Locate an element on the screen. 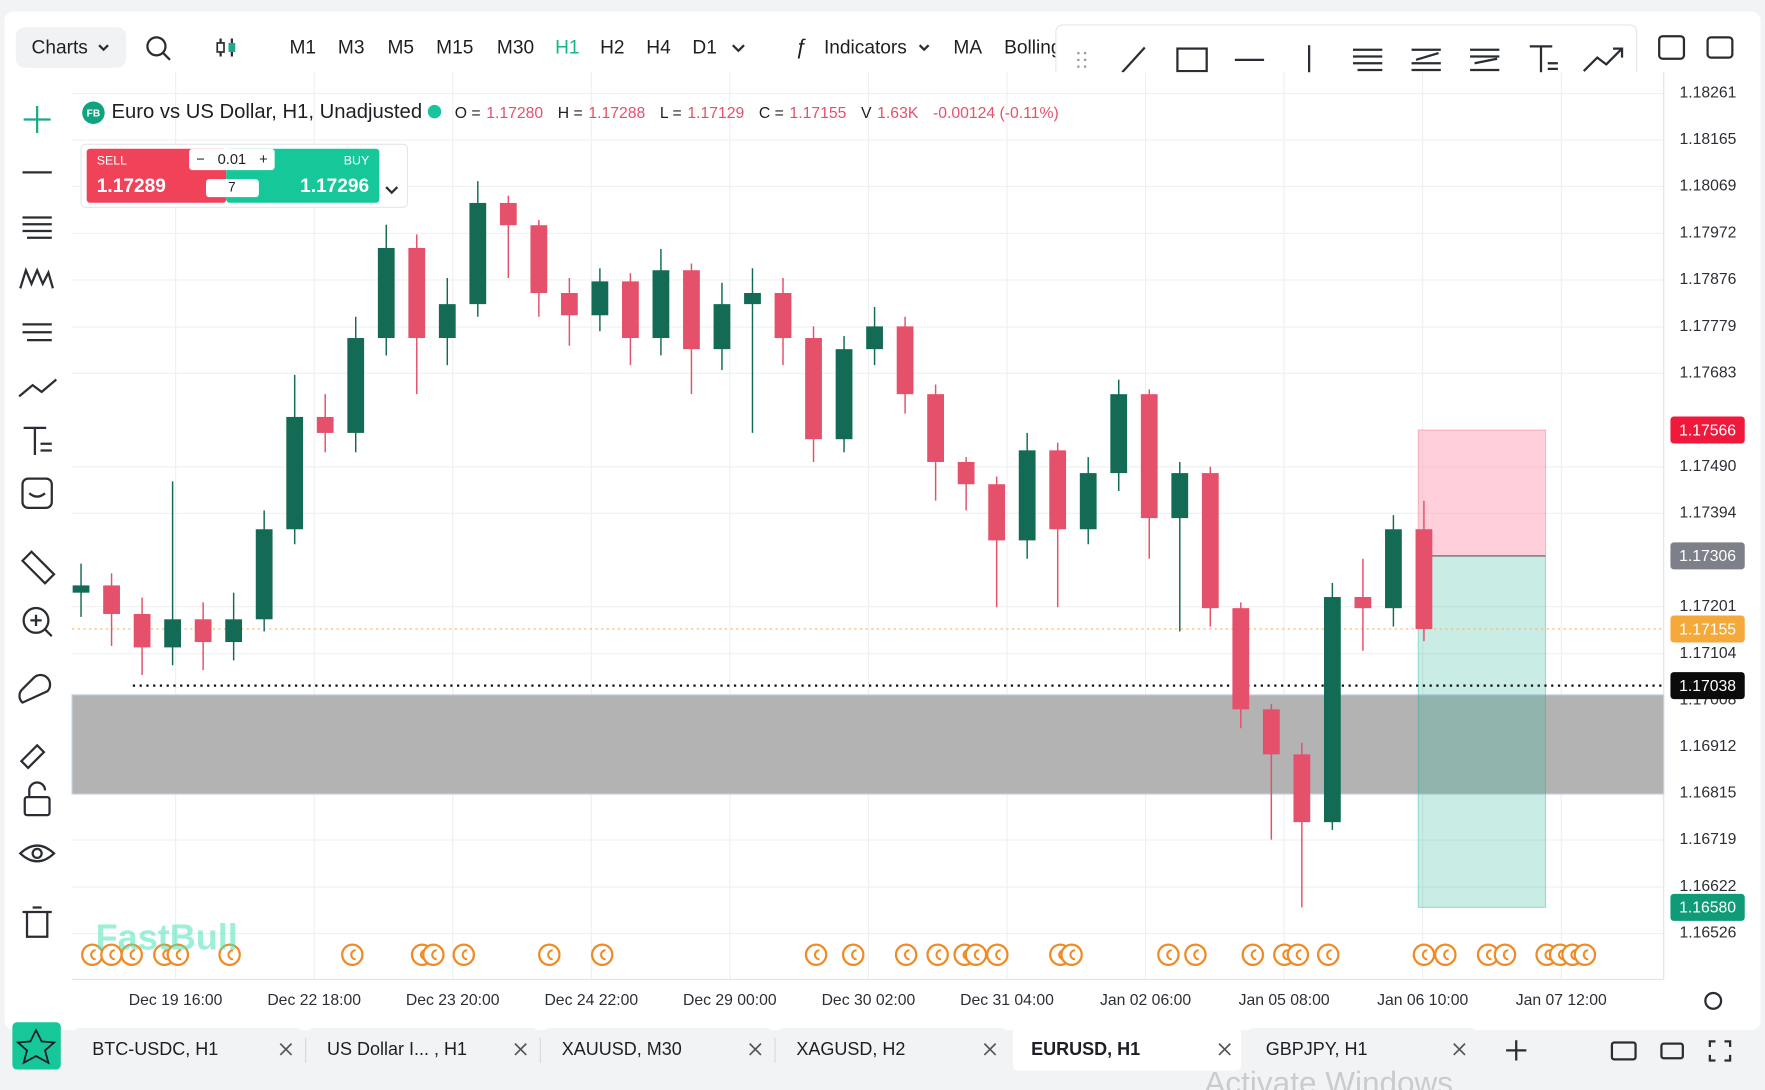 This screenshot has height=1090, width=1765. timeframe-button: M5 is located at coordinates (400, 48).